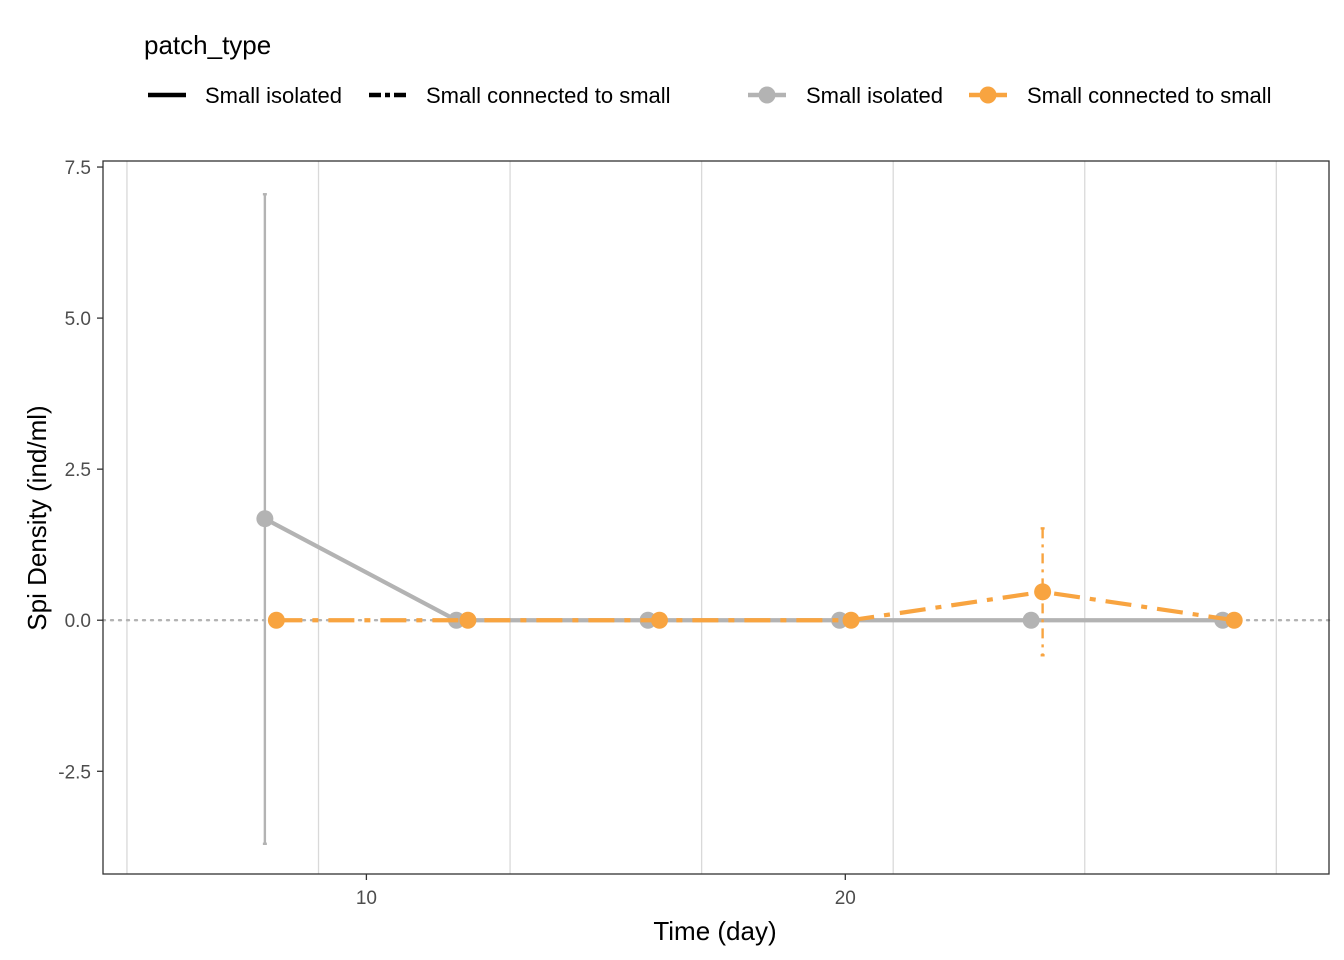 This screenshot has width=1344, height=960. Describe the element at coordinates (37, 517) in the screenshot. I see `y-axis-title: Spi Density (ind/ml)` at that location.